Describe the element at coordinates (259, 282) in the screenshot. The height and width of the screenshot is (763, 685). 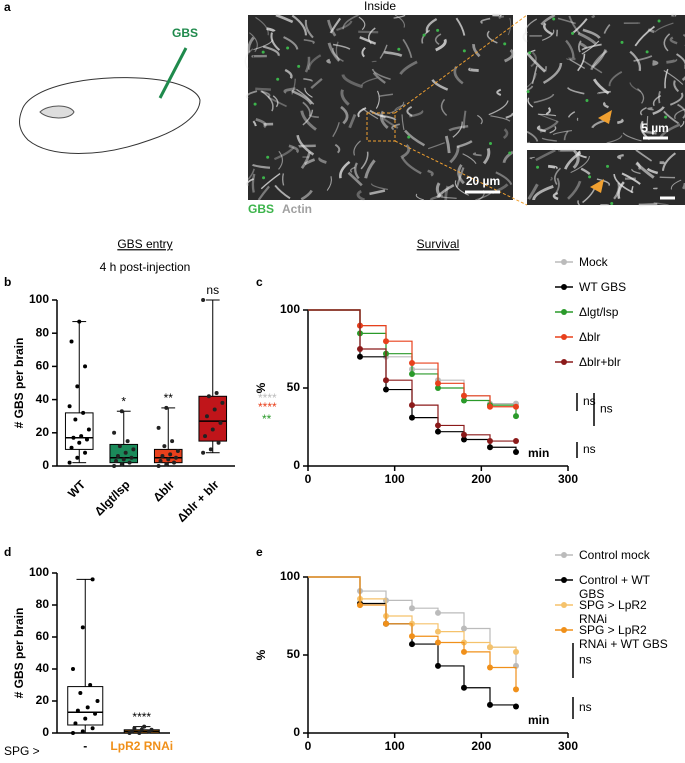
I see `panel-label: c` at that location.